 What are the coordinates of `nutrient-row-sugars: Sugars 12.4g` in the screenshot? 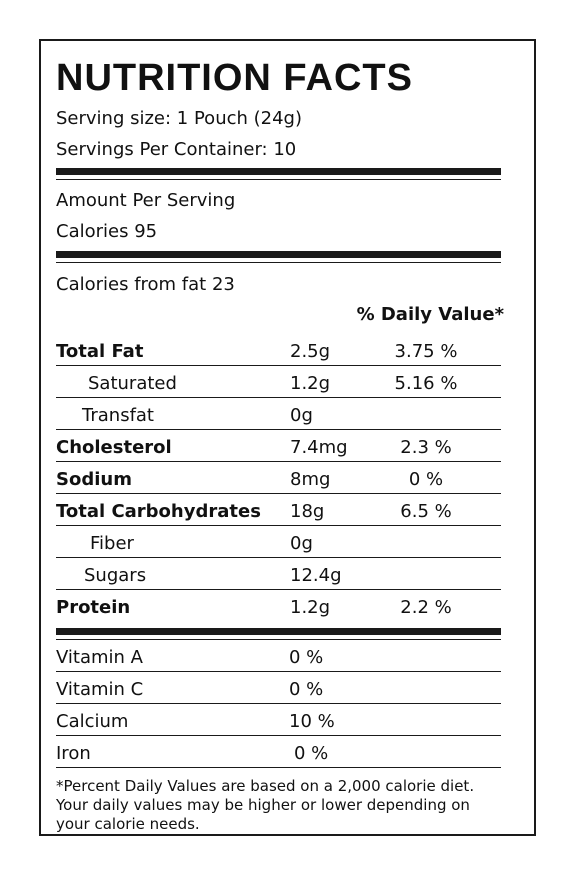 It's located at (278, 574).